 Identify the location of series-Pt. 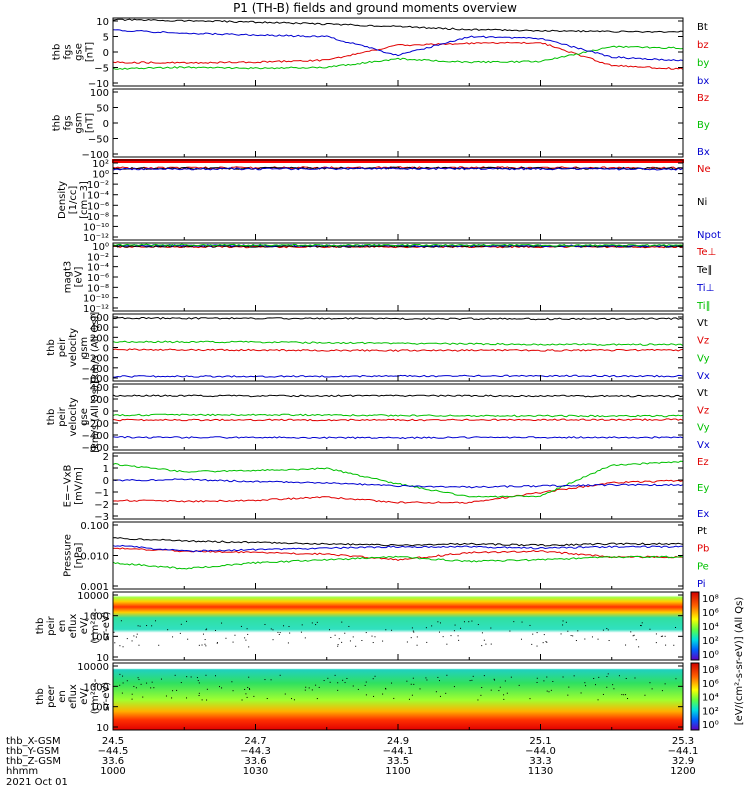
(398, 542).